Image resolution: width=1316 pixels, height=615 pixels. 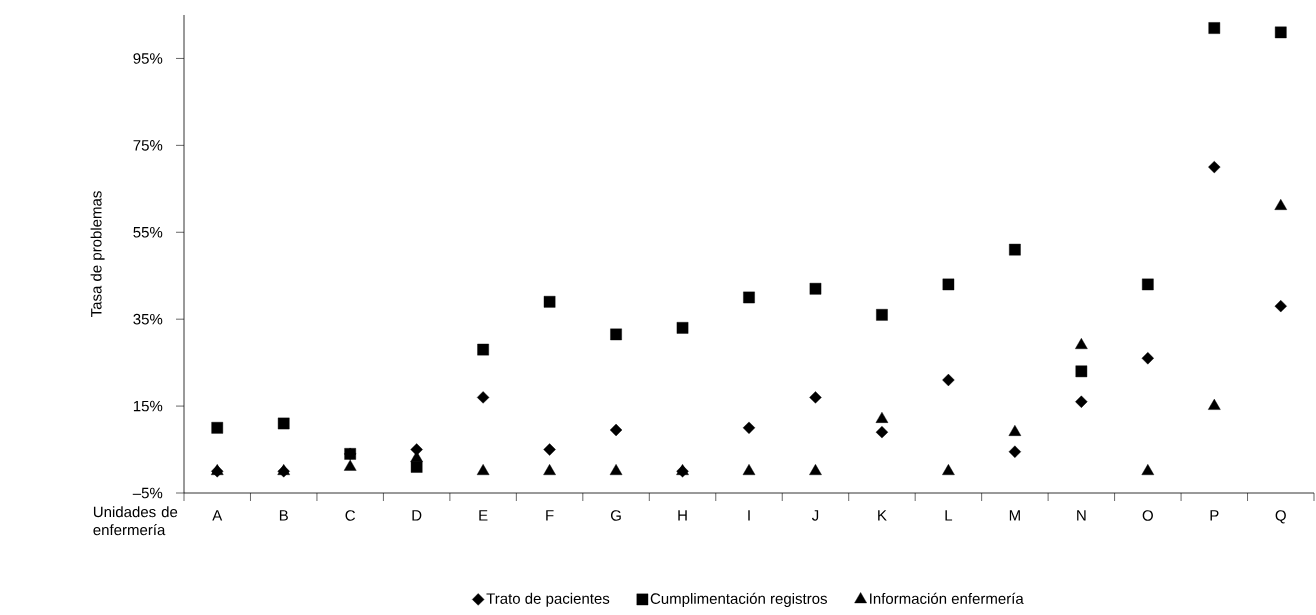 What do you see at coordinates (548, 599) in the screenshot?
I see `legend-label: Trato de pacientes` at bounding box center [548, 599].